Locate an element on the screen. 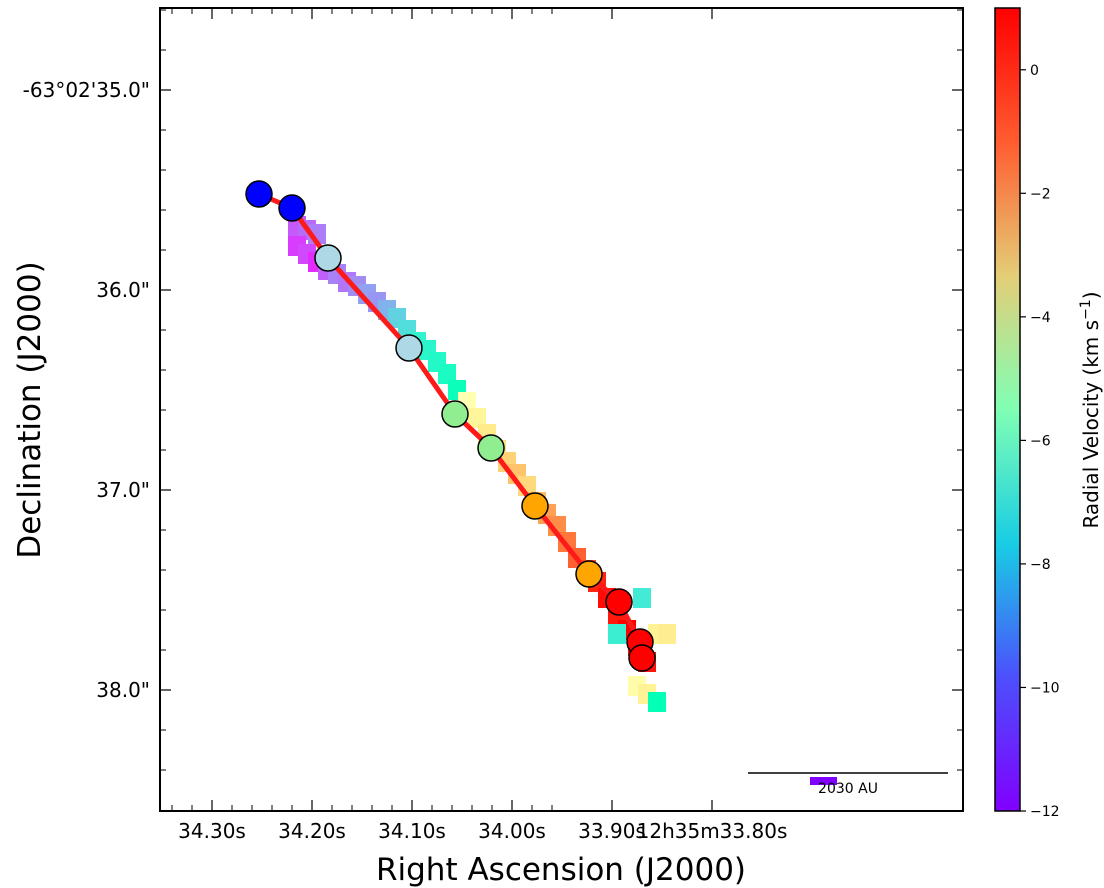 The height and width of the screenshot is (888, 1104). colorbar-tick-label: −10 is located at coordinates (1045, 688).